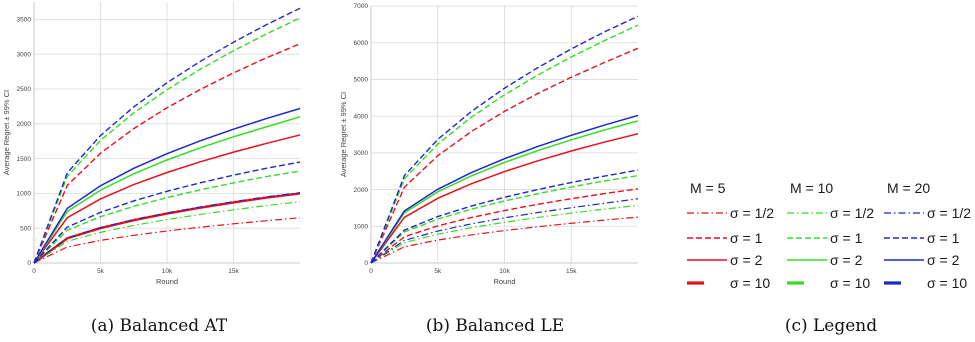 This screenshot has width=975, height=342. What do you see at coordinates (831, 326) in the screenshot?
I see `caption-legend: (c) Legend` at bounding box center [831, 326].